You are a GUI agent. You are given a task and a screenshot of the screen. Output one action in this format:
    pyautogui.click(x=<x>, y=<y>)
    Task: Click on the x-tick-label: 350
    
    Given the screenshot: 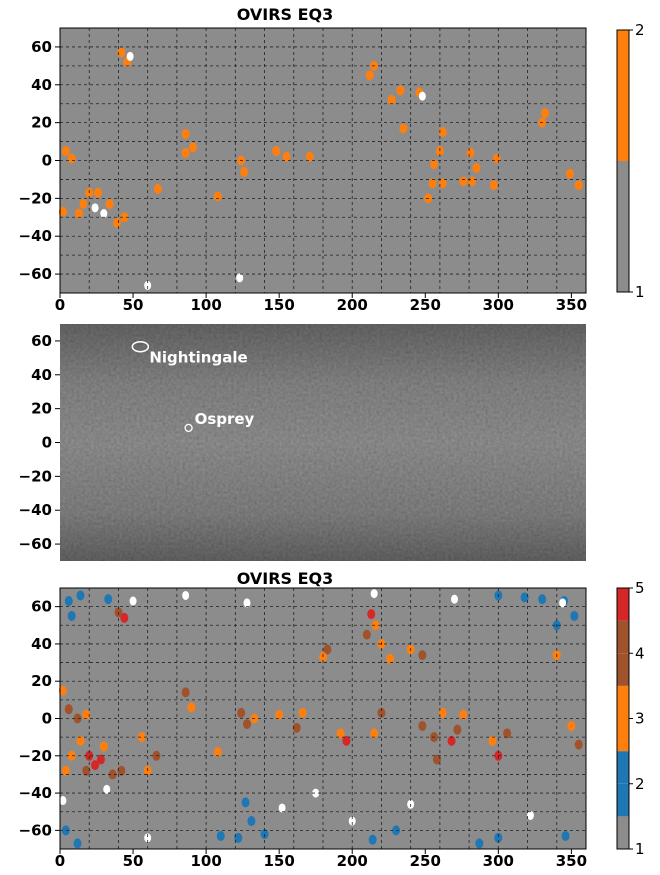 What is the action you would take?
    pyautogui.click(x=571, y=305)
    